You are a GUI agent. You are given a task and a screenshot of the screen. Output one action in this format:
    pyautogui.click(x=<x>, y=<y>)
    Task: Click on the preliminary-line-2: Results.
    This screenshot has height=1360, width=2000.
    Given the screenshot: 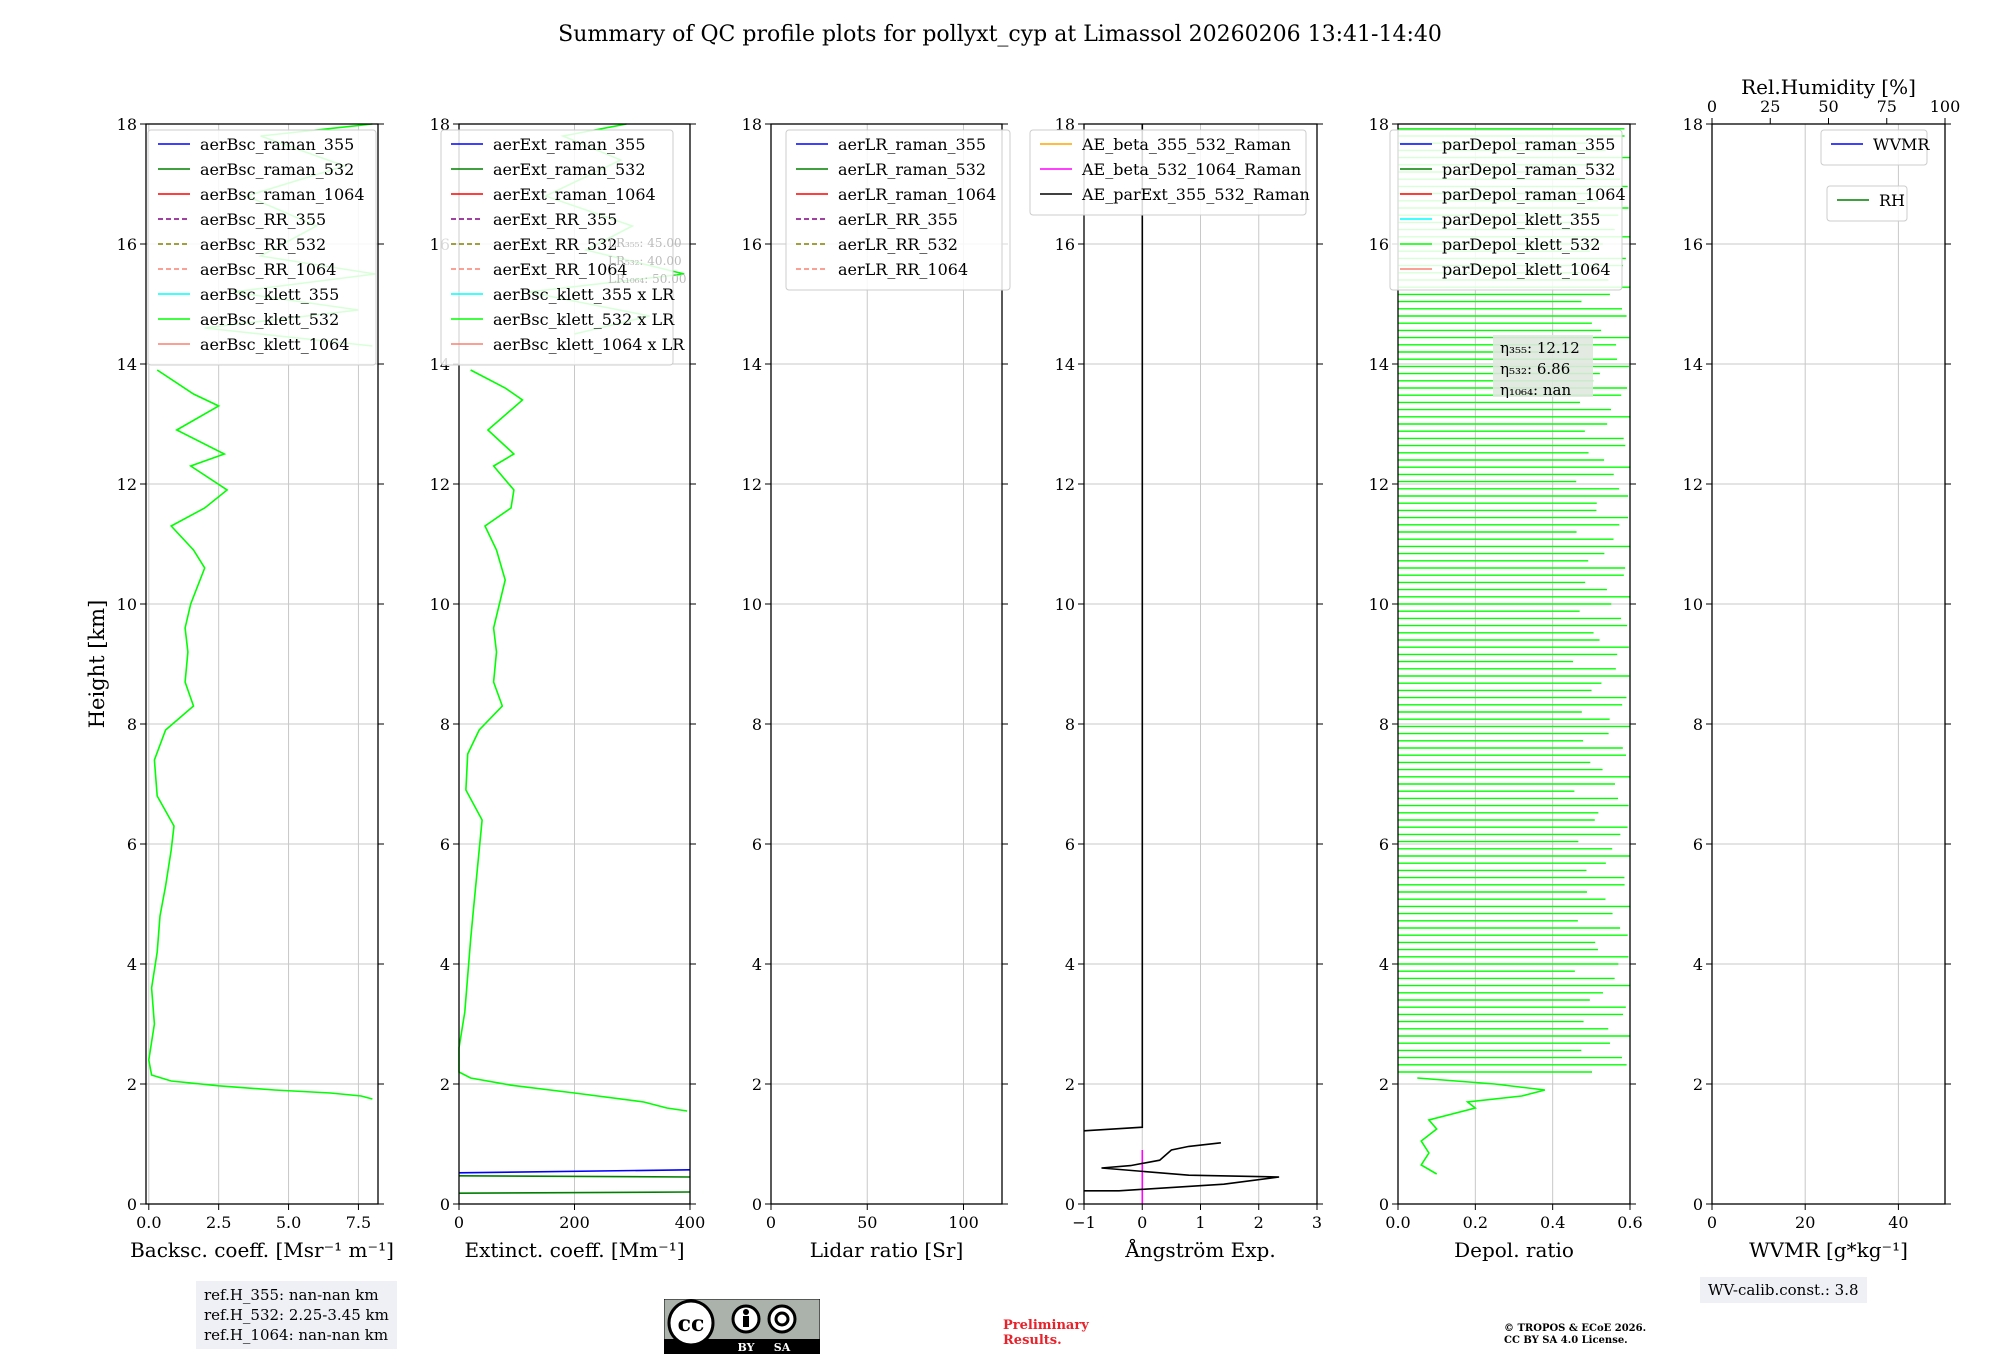 What is the action you would take?
    pyautogui.click(x=1032, y=1340)
    